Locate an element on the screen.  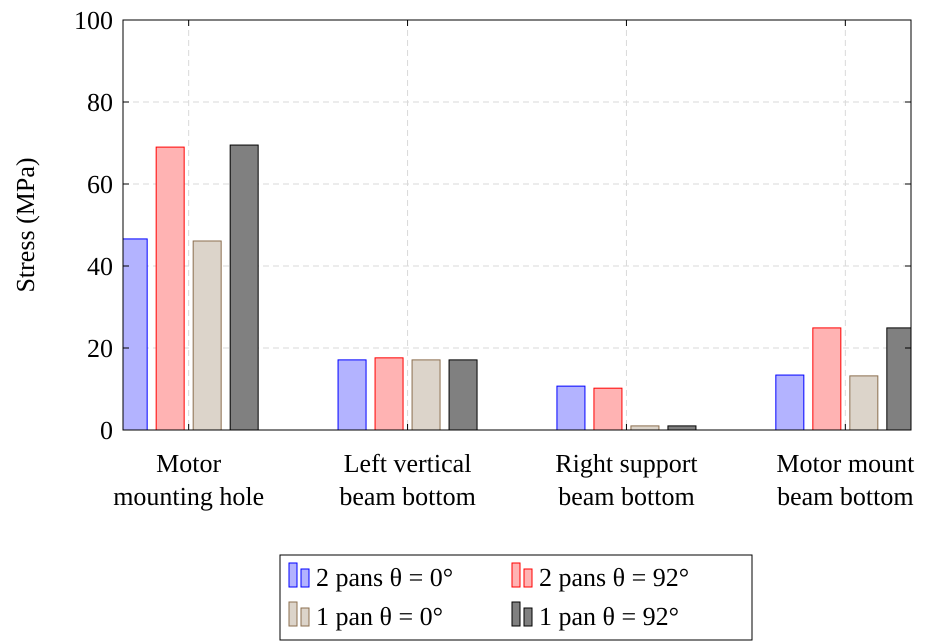
x-tick-label: Motor mount beam bottom is located at coordinates (846, 480).